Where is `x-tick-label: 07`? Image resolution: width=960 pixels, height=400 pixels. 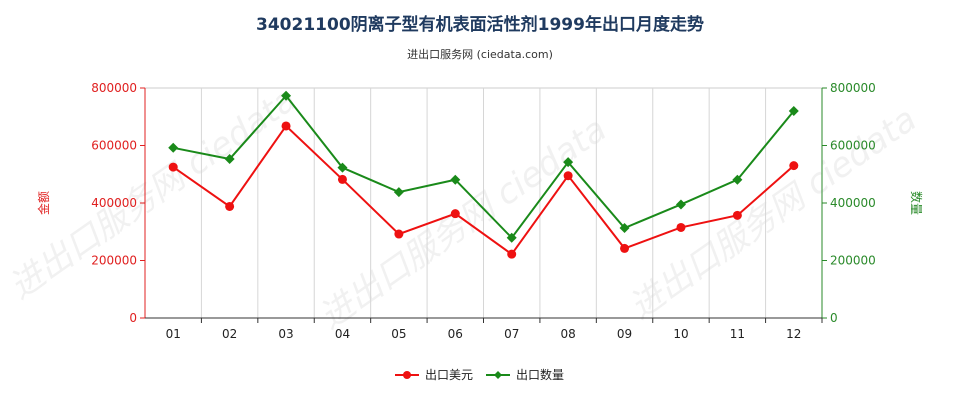 x-tick-label: 07 is located at coordinates (511, 334).